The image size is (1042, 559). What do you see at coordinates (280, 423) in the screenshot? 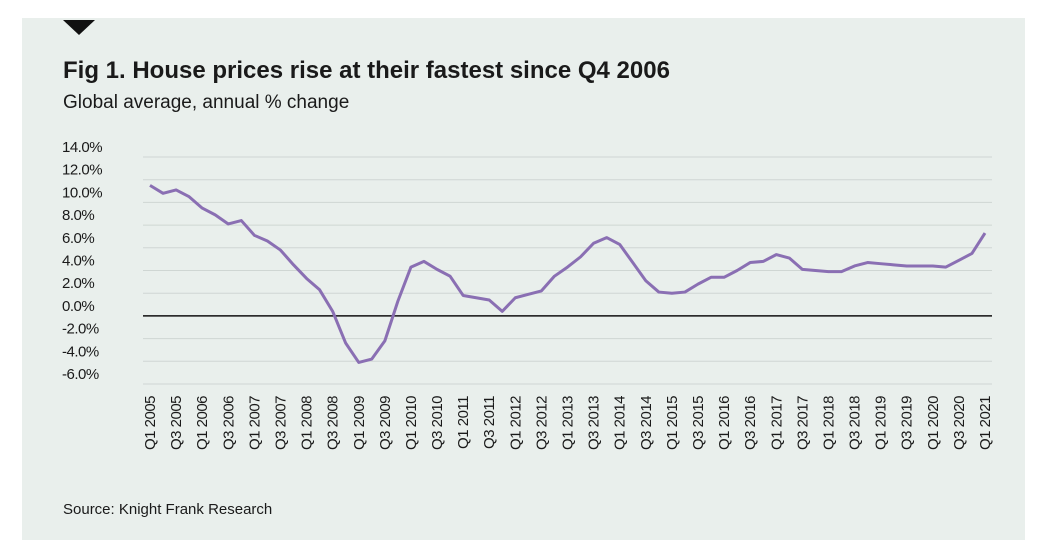
I see `x-tick-label: Q3 2007` at bounding box center [280, 423].